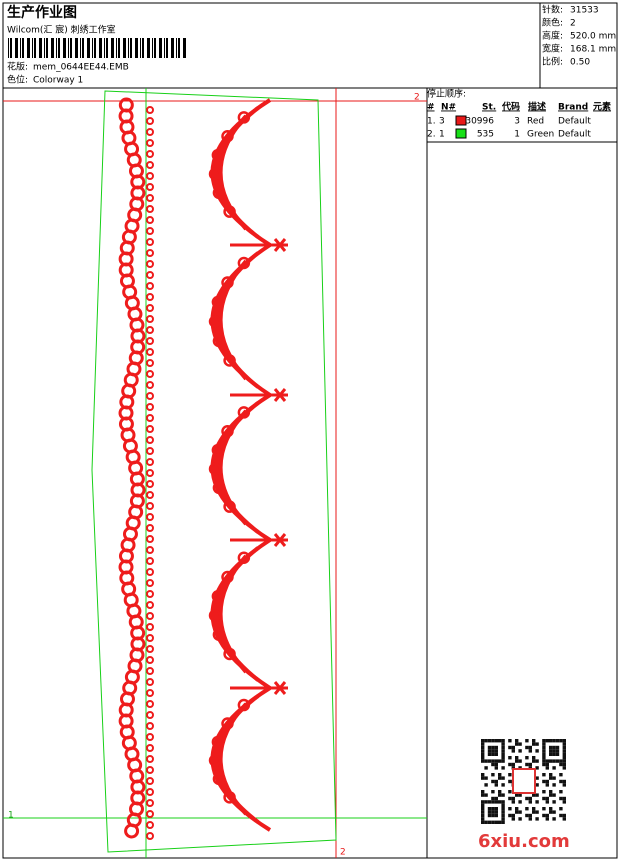 This screenshot has height=860, width=620. What do you see at coordinates (537, 107) in the screenshot?
I see `column-header: 描述` at bounding box center [537, 107].